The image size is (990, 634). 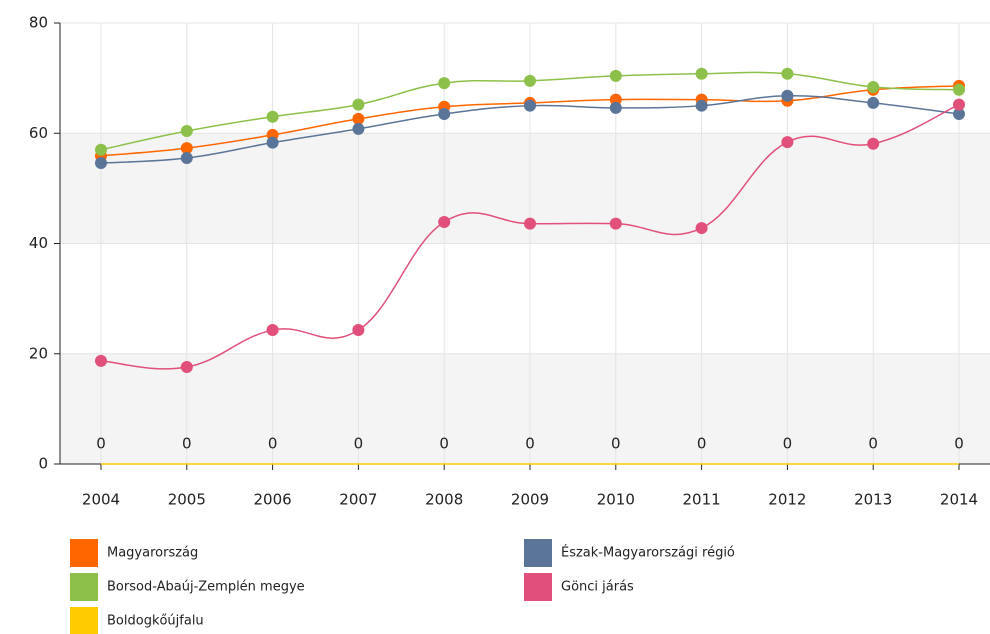 What do you see at coordinates (444, 500) in the screenshot?
I see `x-tick-label: 2008` at bounding box center [444, 500].